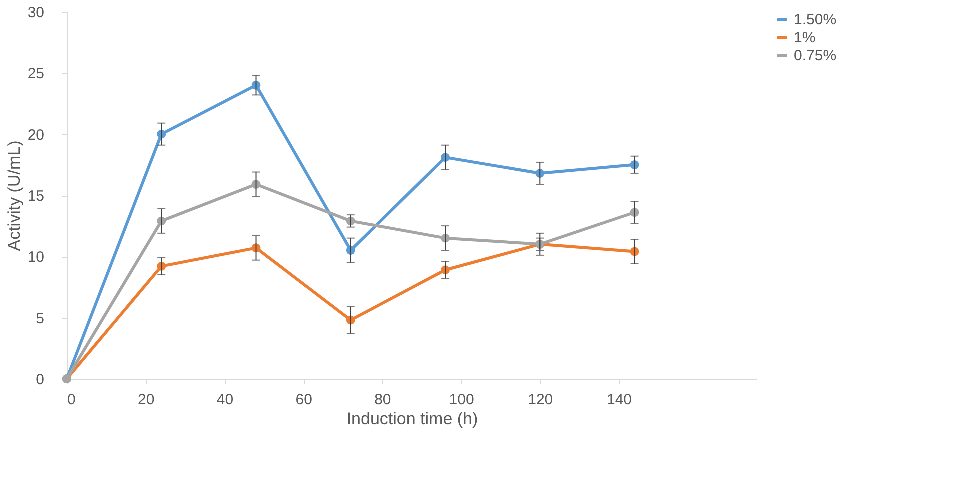 The image size is (960, 499). What do you see at coordinates (40, 380) in the screenshot?
I see `y-tick-label: 0` at bounding box center [40, 380].